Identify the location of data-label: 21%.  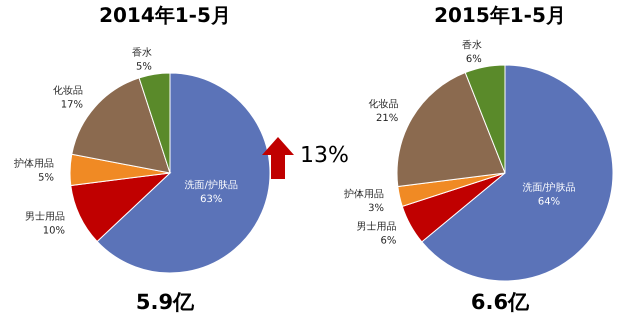
(387, 118).